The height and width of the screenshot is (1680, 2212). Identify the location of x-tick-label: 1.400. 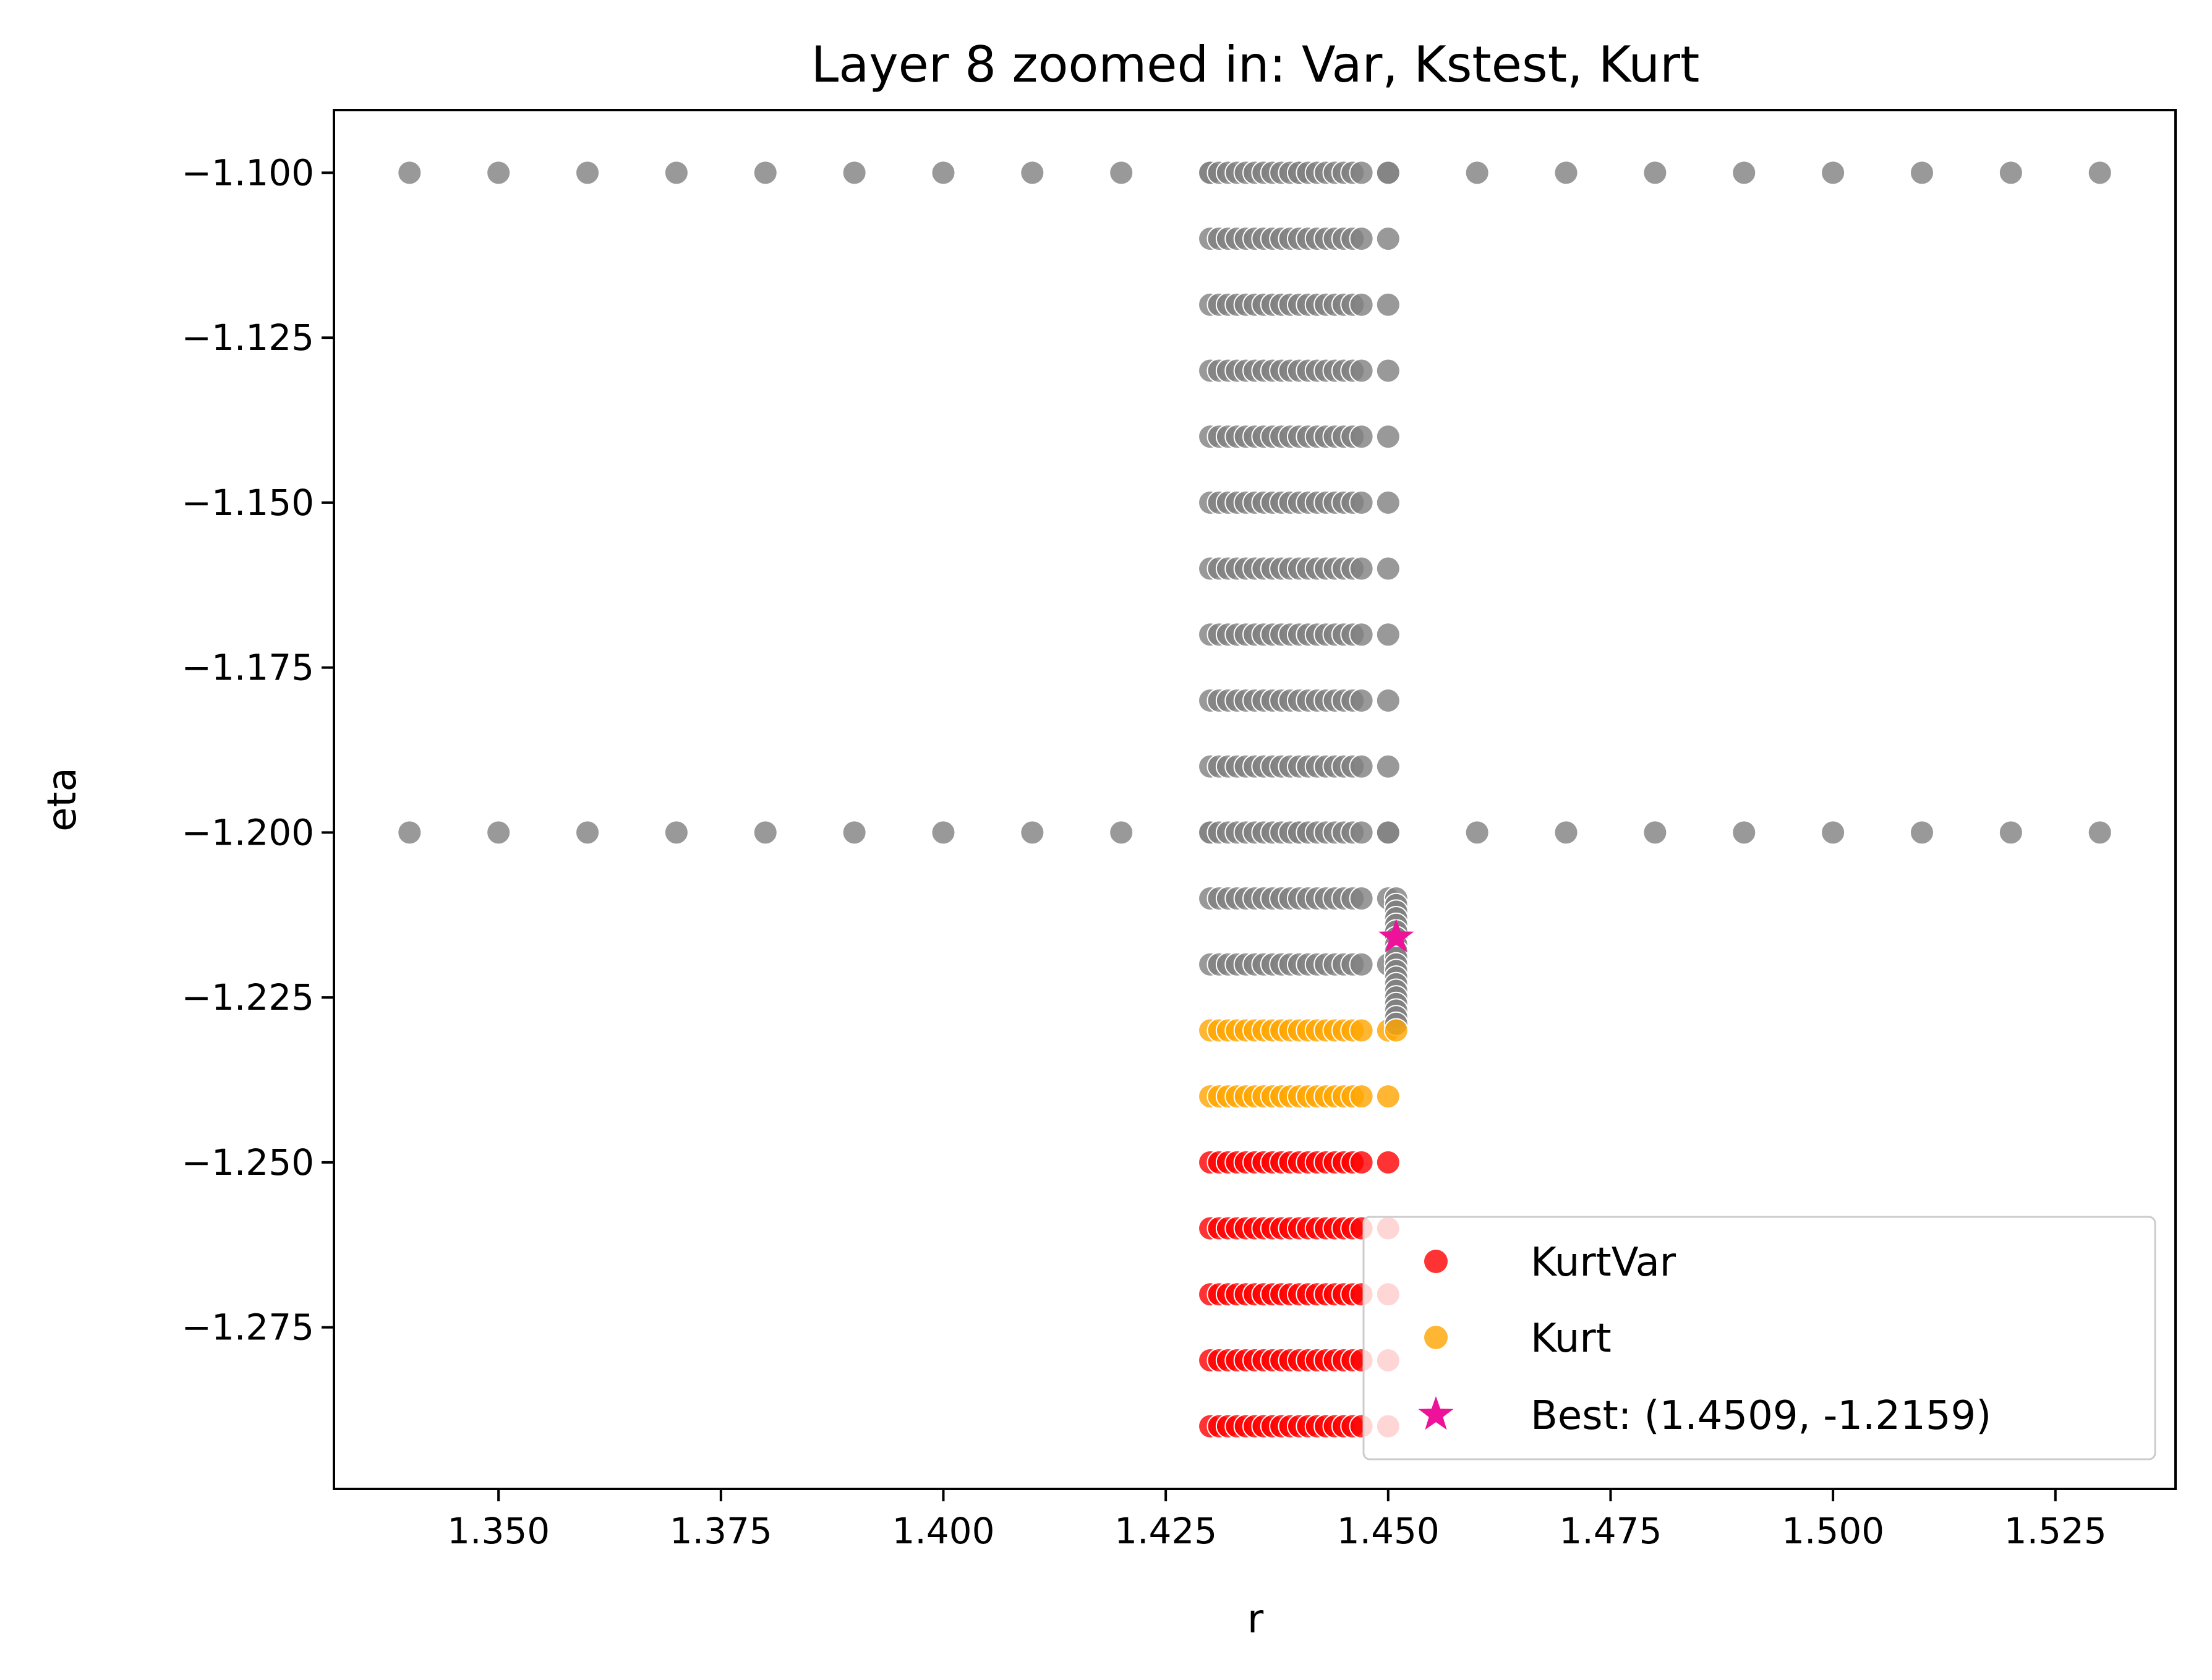
(943, 1531).